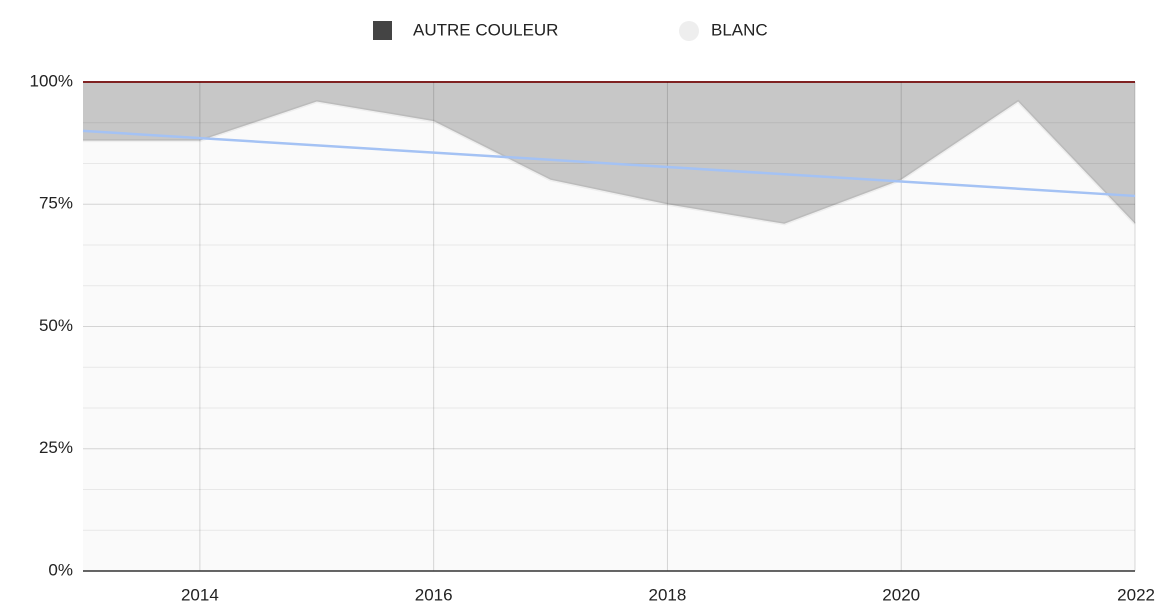  I want to click on x-tick-label: 2018, so click(668, 594).